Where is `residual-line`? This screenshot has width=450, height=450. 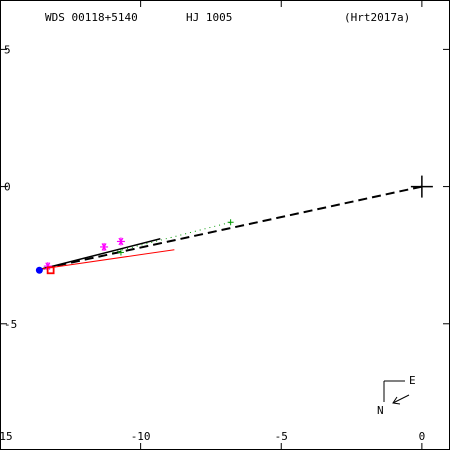
residual-line is located at coordinates (108, 259).